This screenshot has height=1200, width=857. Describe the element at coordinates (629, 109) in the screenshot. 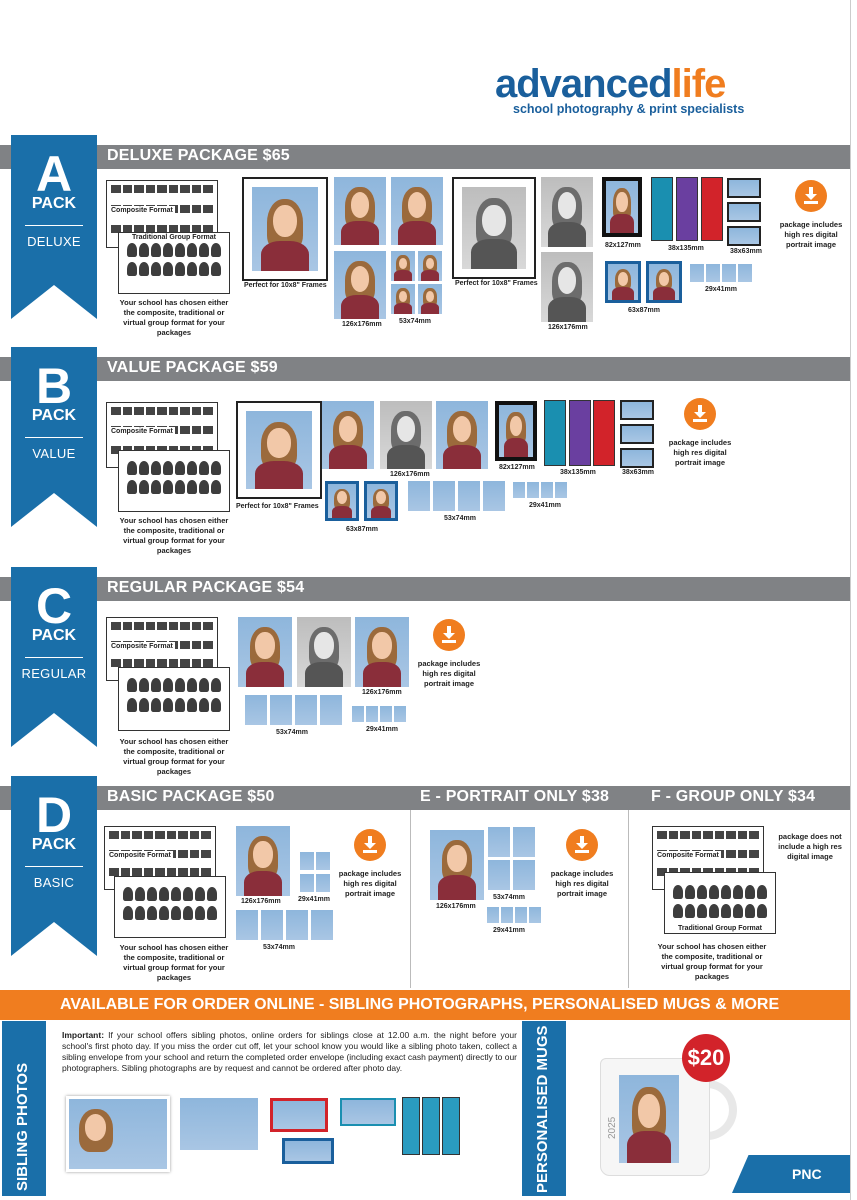

I see `logo-tagline: school photography & print specialists` at that location.